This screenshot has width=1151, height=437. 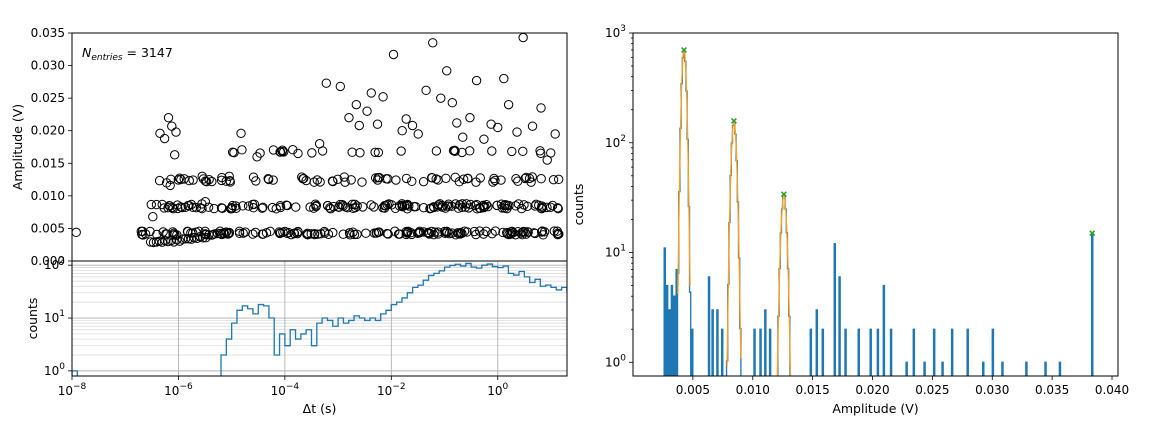 I want to click on x-axis-label: Amplitude (V), so click(x=875, y=408).